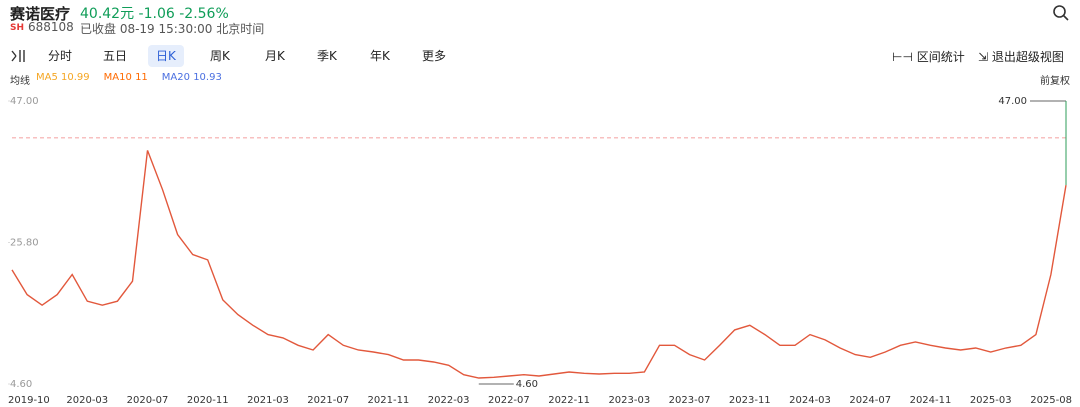  Describe the element at coordinates (166, 56) in the screenshot. I see `period-tab: 日K` at that location.